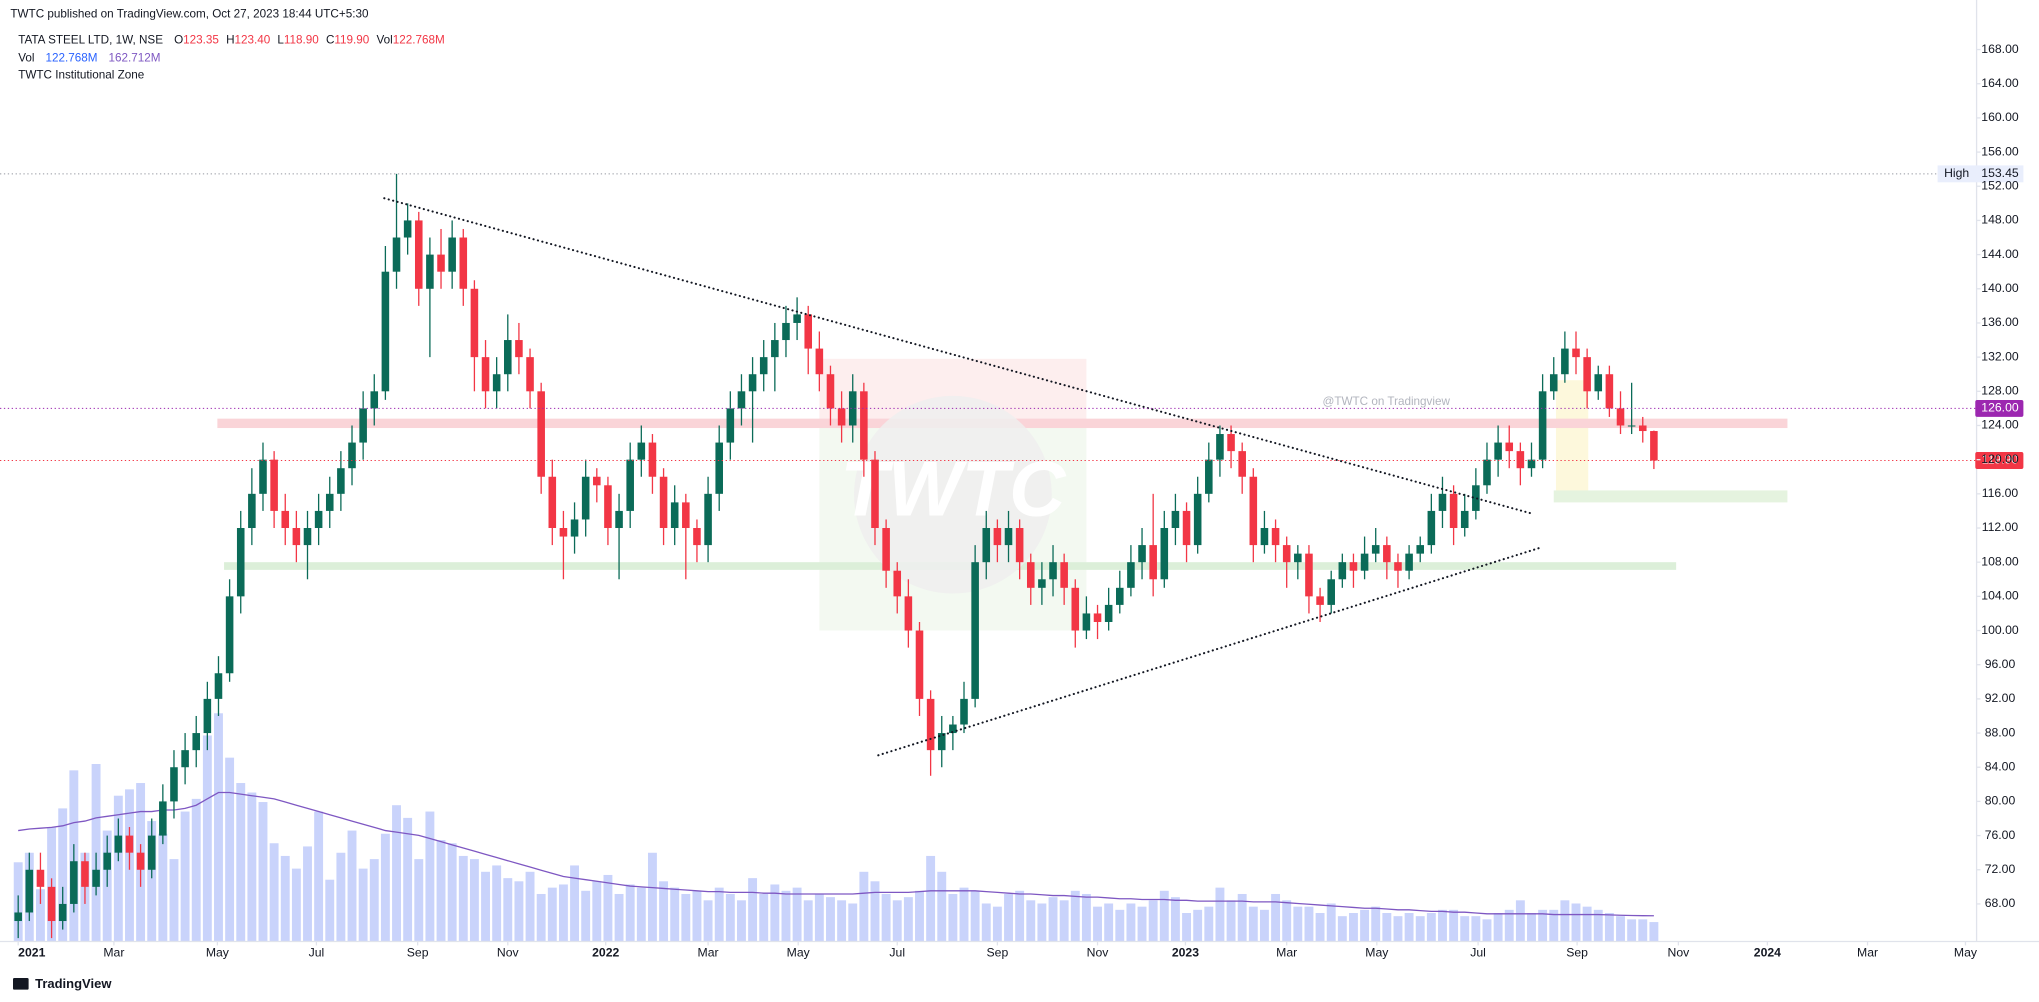 The width and height of the screenshot is (2039, 1002). I want to click on price-line-label: 153.45, so click(2000, 173).